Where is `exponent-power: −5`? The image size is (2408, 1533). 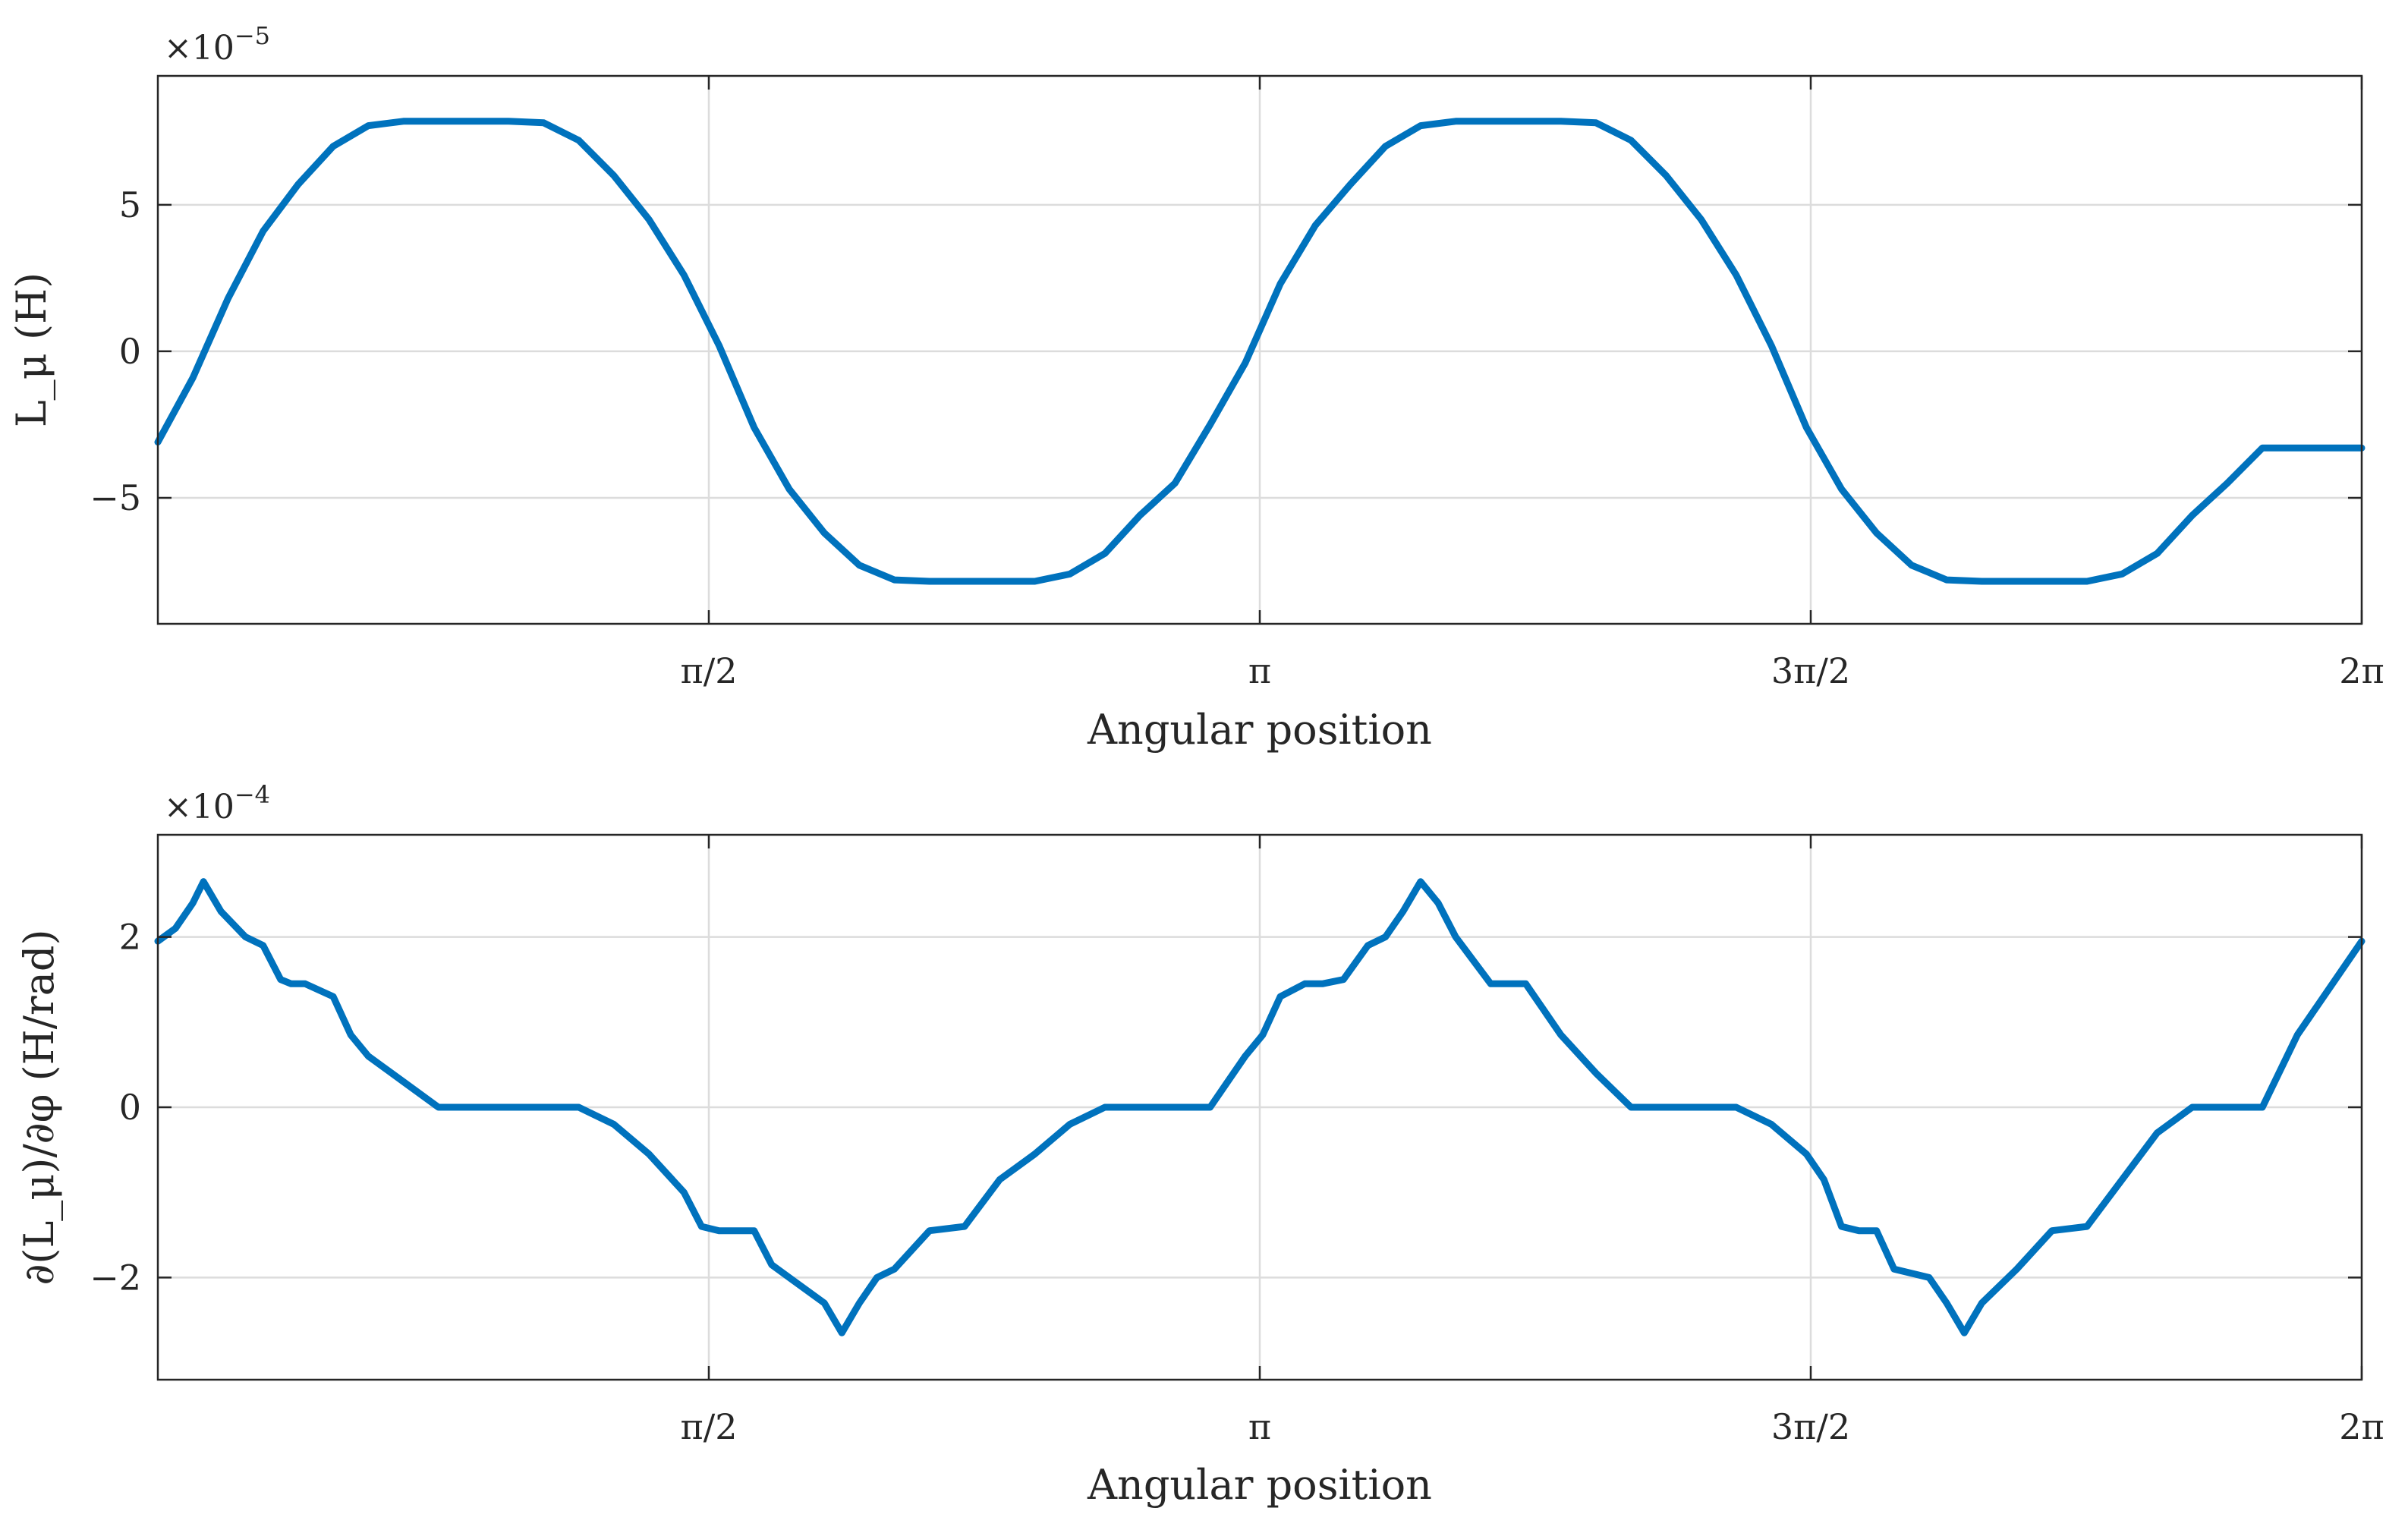 exponent-power: −5 is located at coordinates (252, 35).